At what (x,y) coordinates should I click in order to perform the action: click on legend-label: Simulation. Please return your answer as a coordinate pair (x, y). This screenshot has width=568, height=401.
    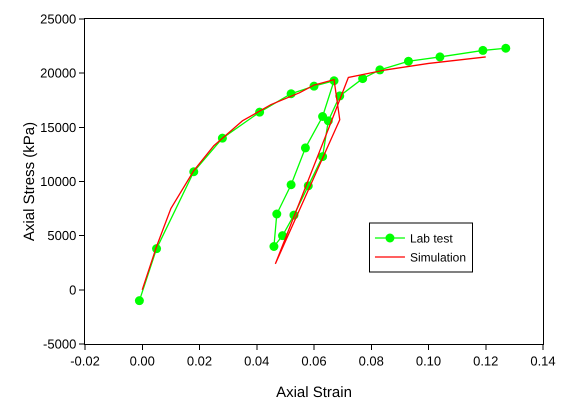
    Looking at the image, I should click on (438, 257).